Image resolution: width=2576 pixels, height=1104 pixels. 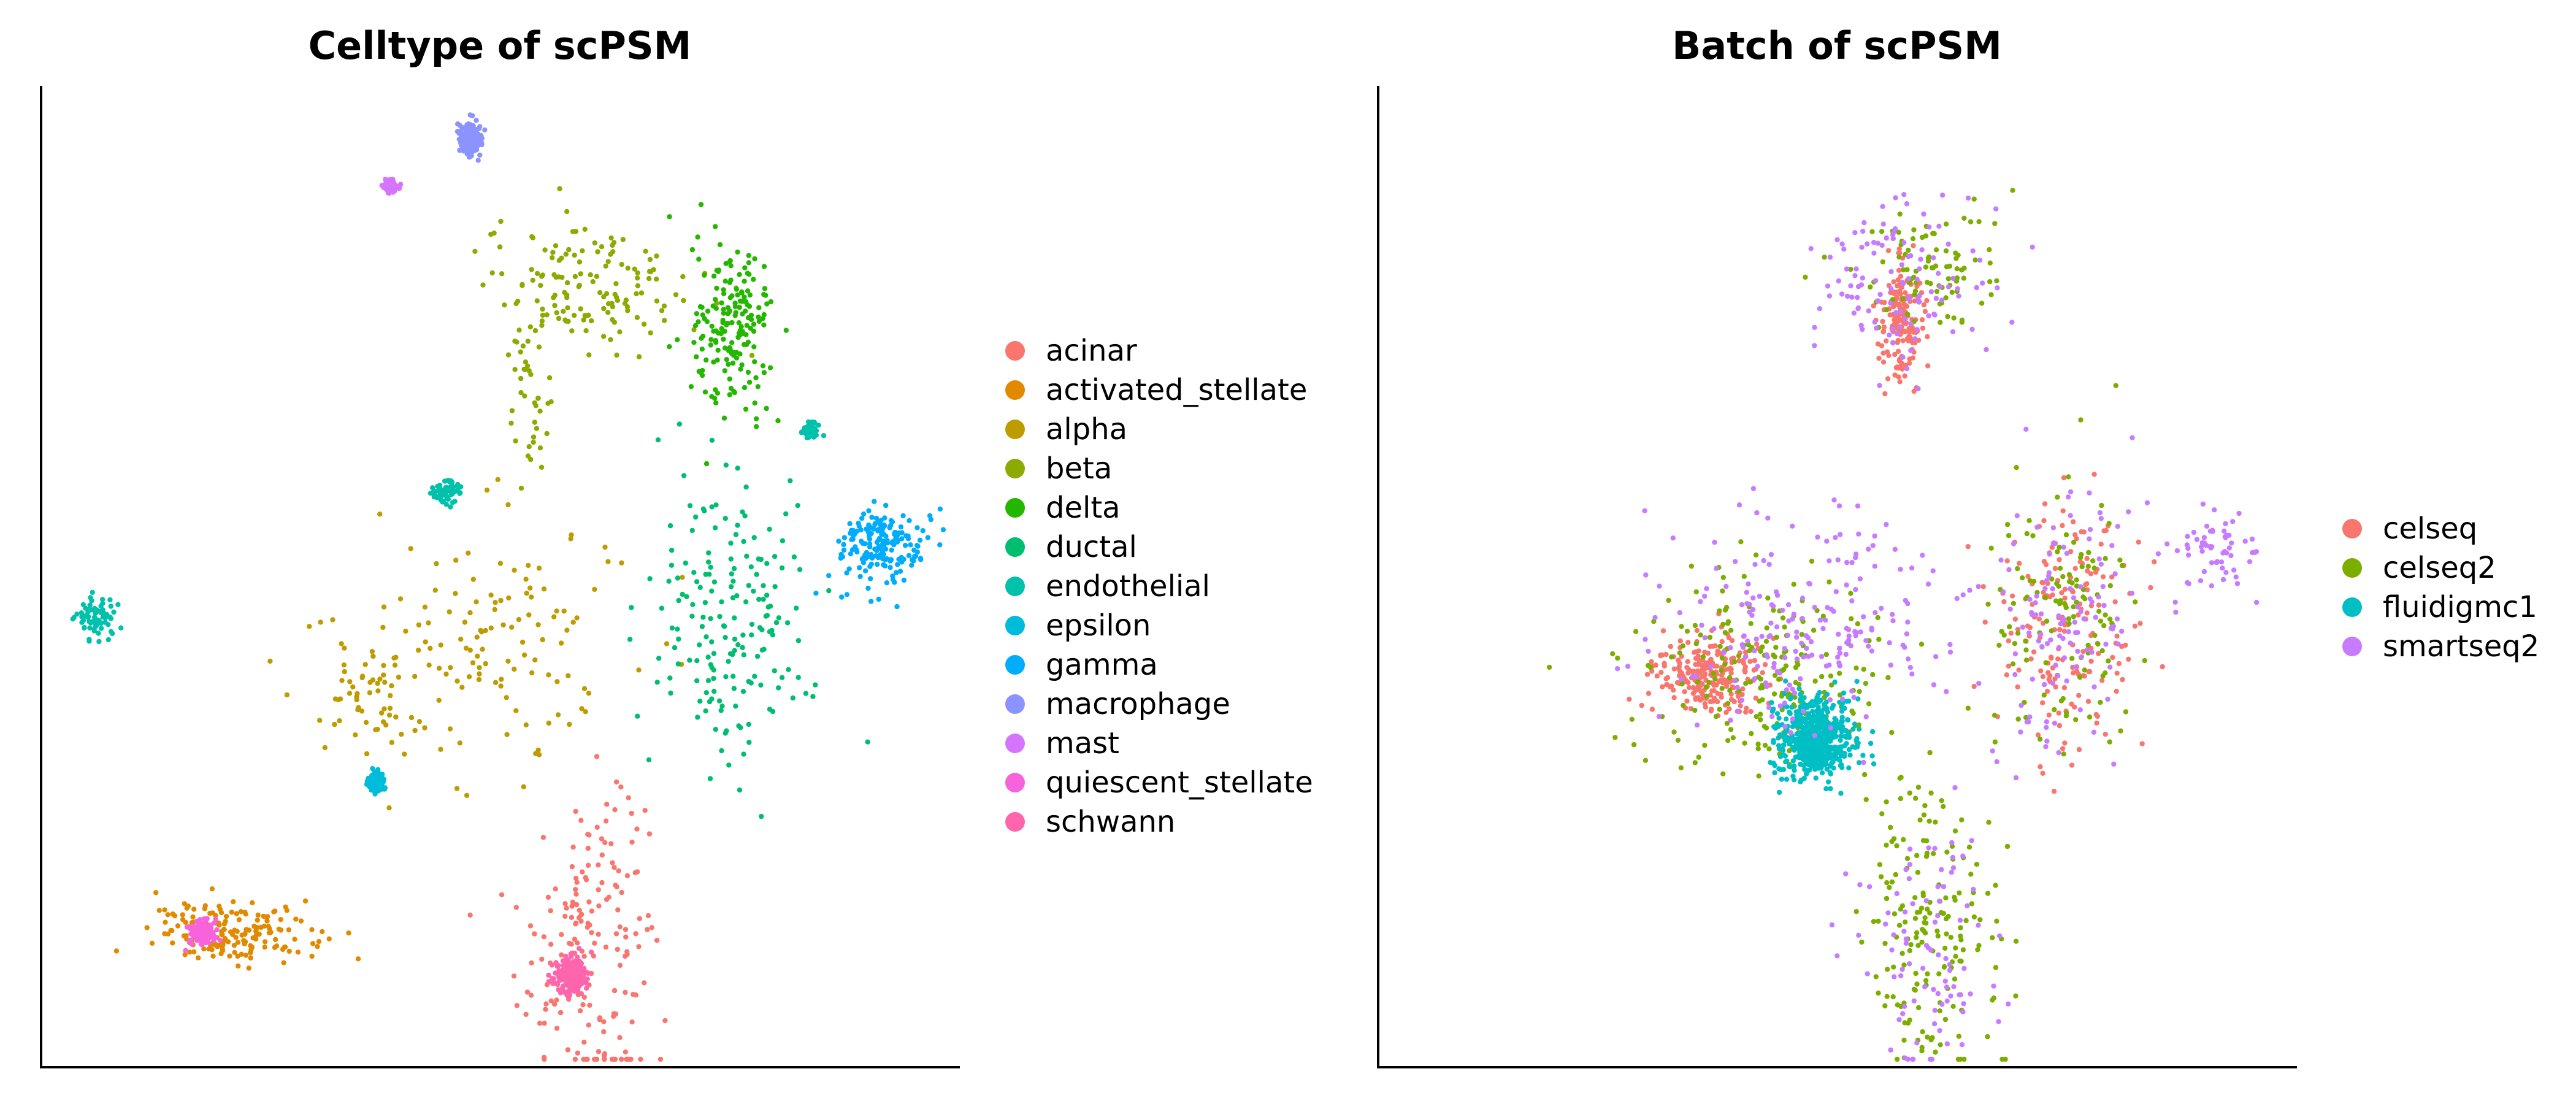 What do you see at coordinates (462, 148) in the screenshot?
I see `point-macrophage` at bounding box center [462, 148].